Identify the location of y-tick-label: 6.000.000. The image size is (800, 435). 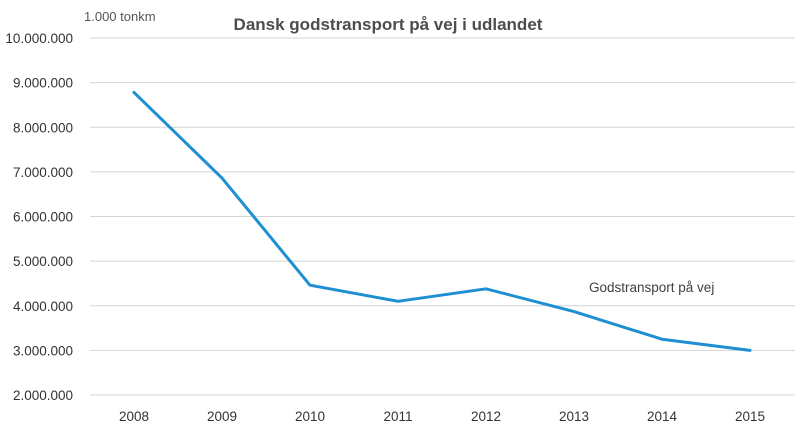
(43, 217).